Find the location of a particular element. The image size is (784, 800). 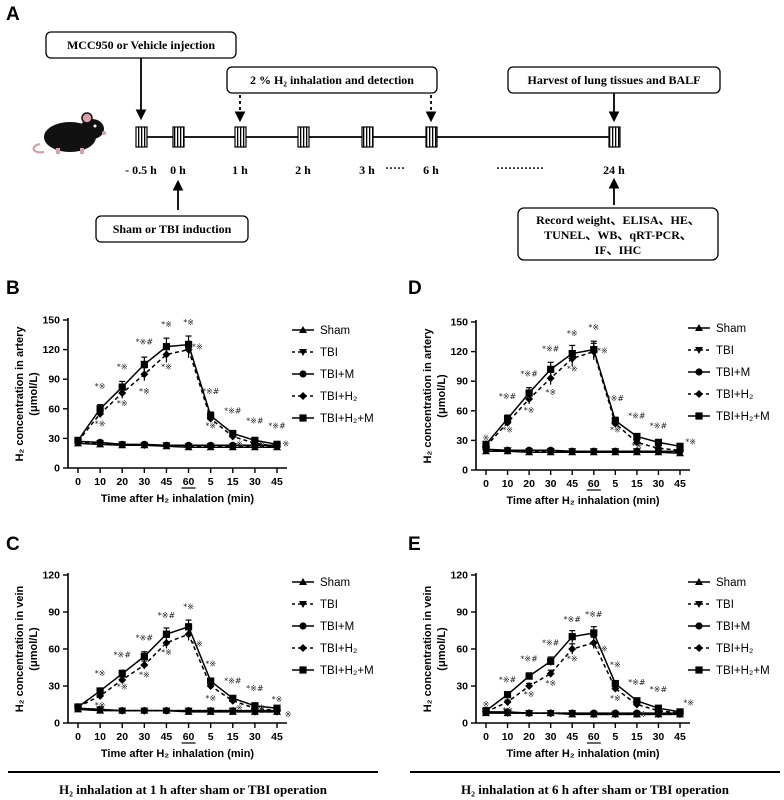

y-tick-label: 0 is located at coordinates (465, 471).